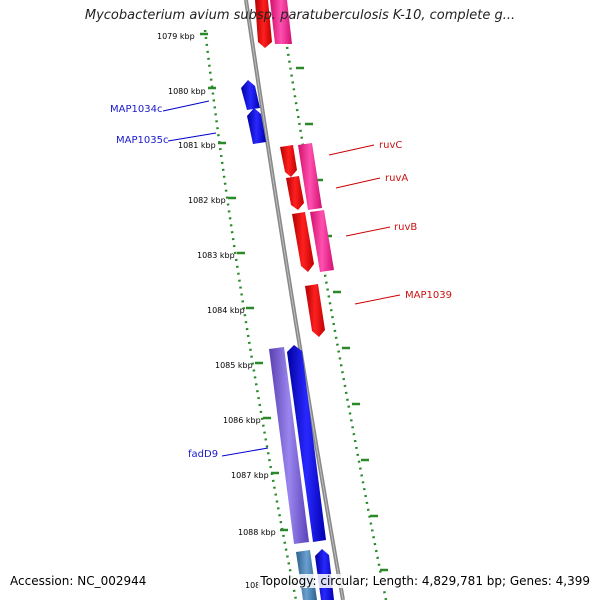 The image size is (600, 600). Describe the element at coordinates (390, 145) in the screenshot. I see `gene-label-ruvC: ruvC` at that location.